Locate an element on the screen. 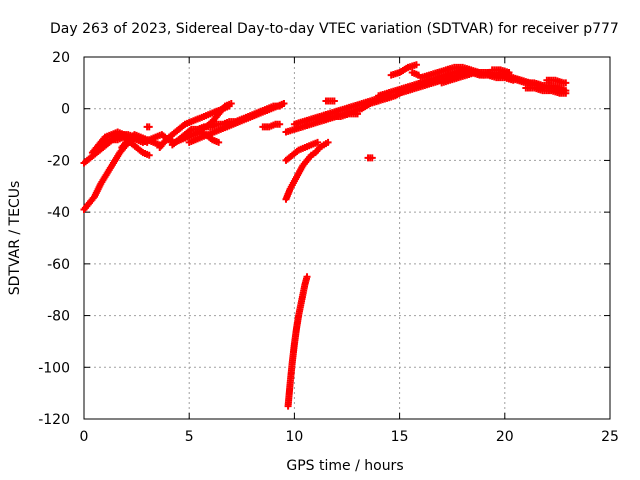 The height and width of the screenshot is (480, 640). x-tick-label: 25 is located at coordinates (610, 437).